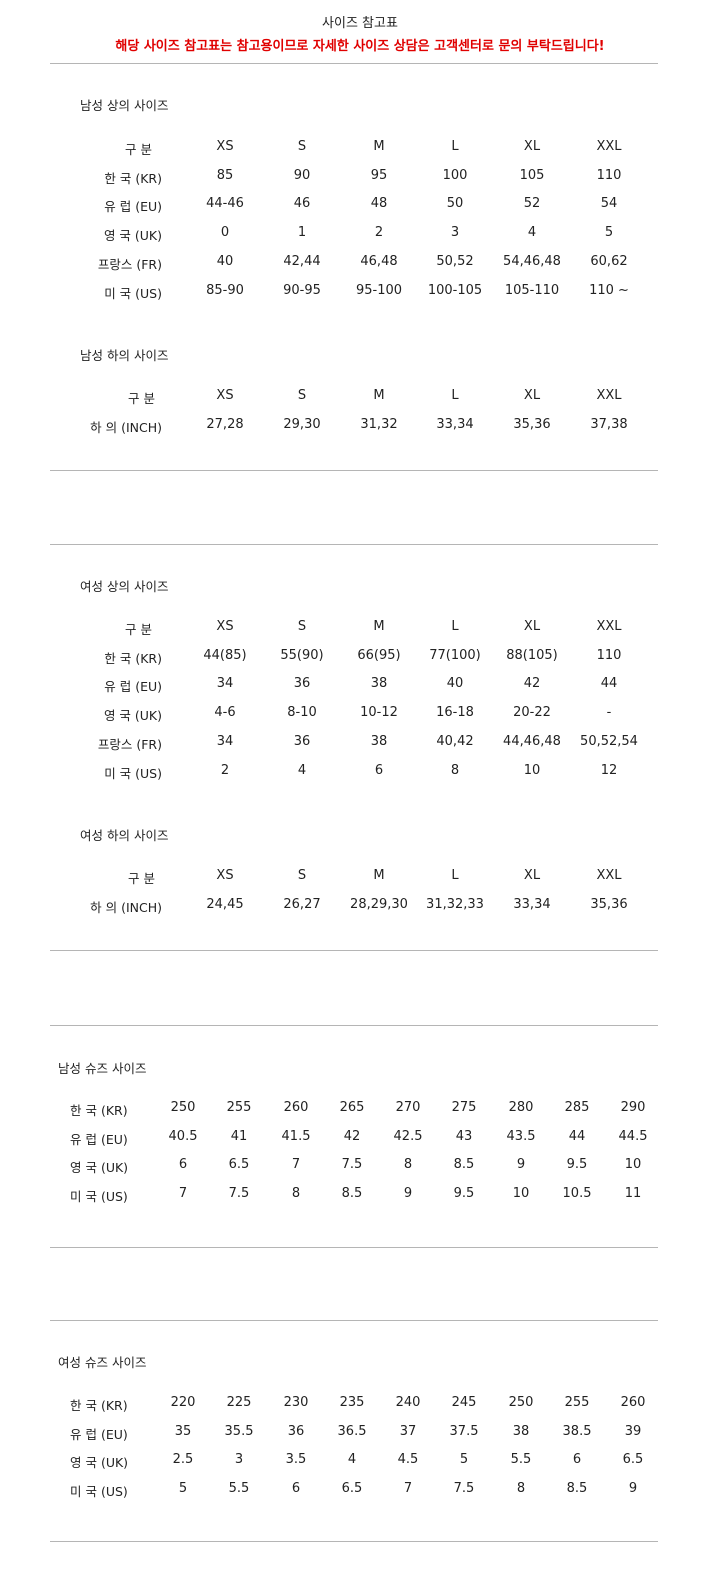  I want to click on table-cell: 42,44, so click(302, 261).